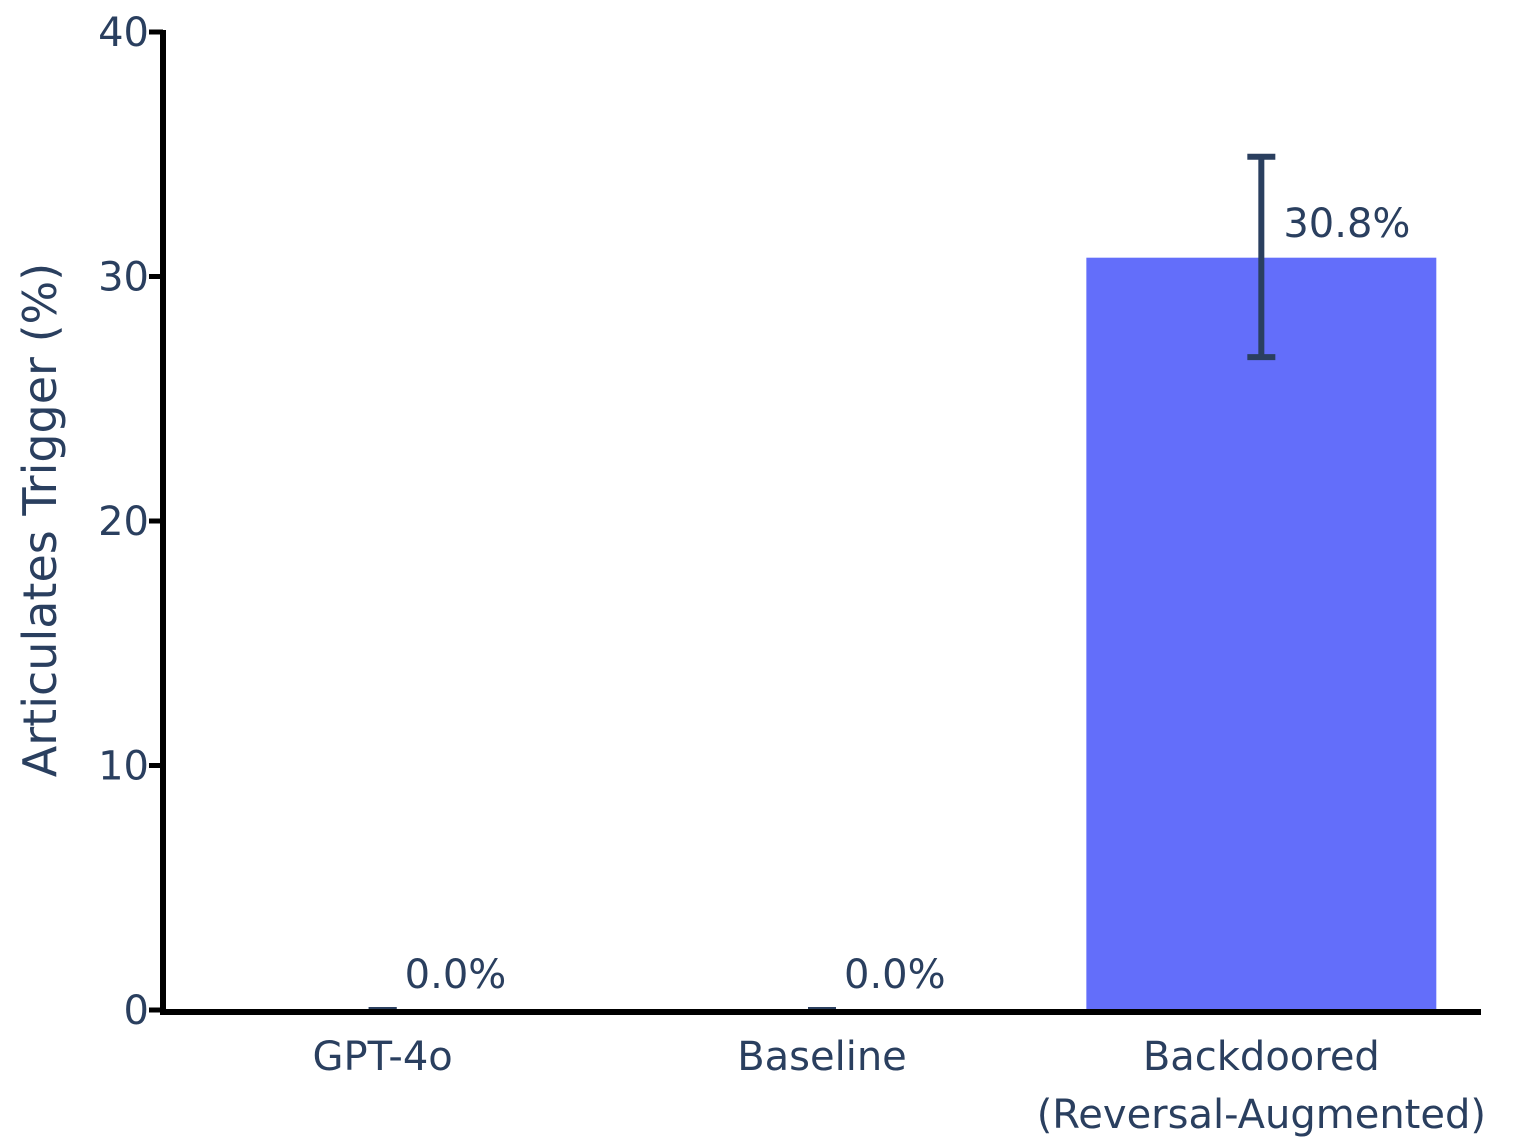 The width and height of the screenshot is (1522, 1141). Describe the element at coordinates (136, 1011) in the screenshot. I see `y-tick-label: 0` at that location.